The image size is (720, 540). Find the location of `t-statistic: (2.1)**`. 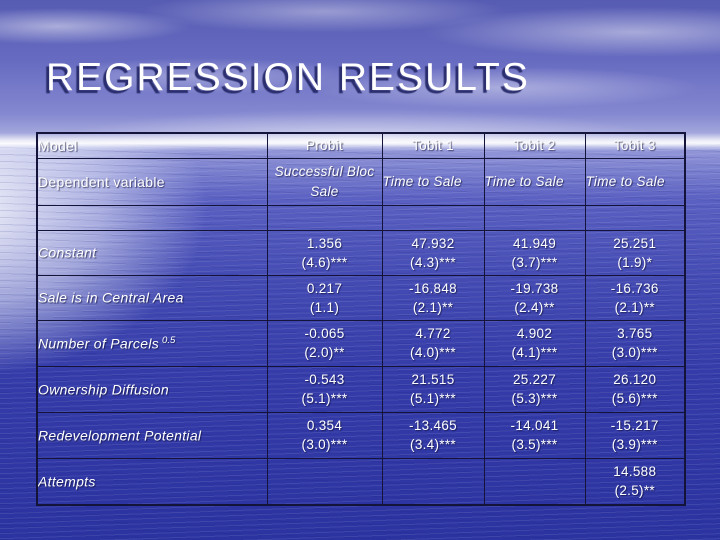

t-statistic: (2.1)** is located at coordinates (634, 307).